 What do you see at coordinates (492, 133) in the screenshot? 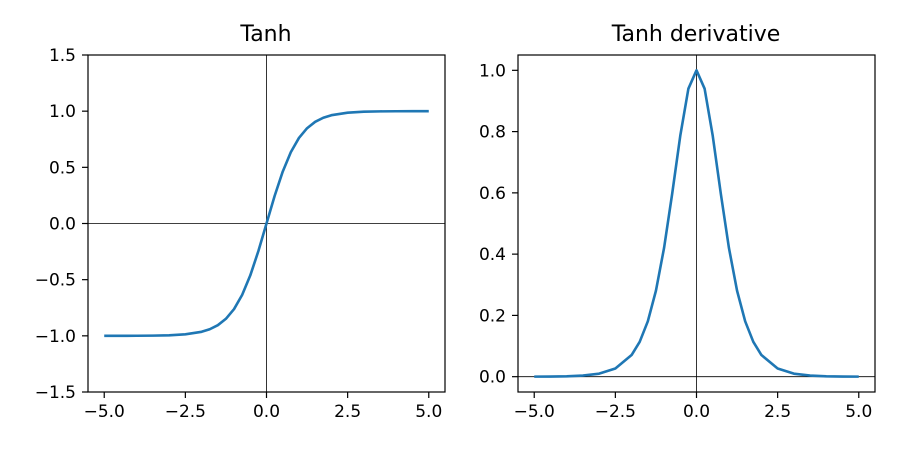
I see `y-tick-label: 0.8` at bounding box center [492, 133].